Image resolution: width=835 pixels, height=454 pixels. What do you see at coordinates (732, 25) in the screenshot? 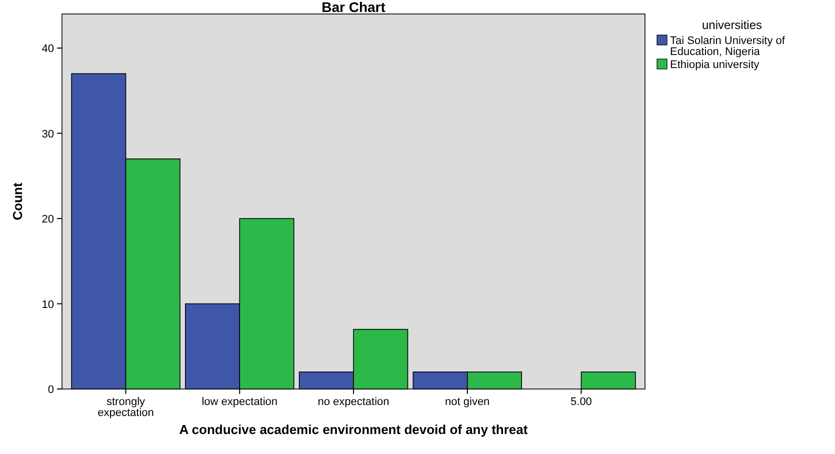
I see `legend-title: universities` at bounding box center [732, 25].